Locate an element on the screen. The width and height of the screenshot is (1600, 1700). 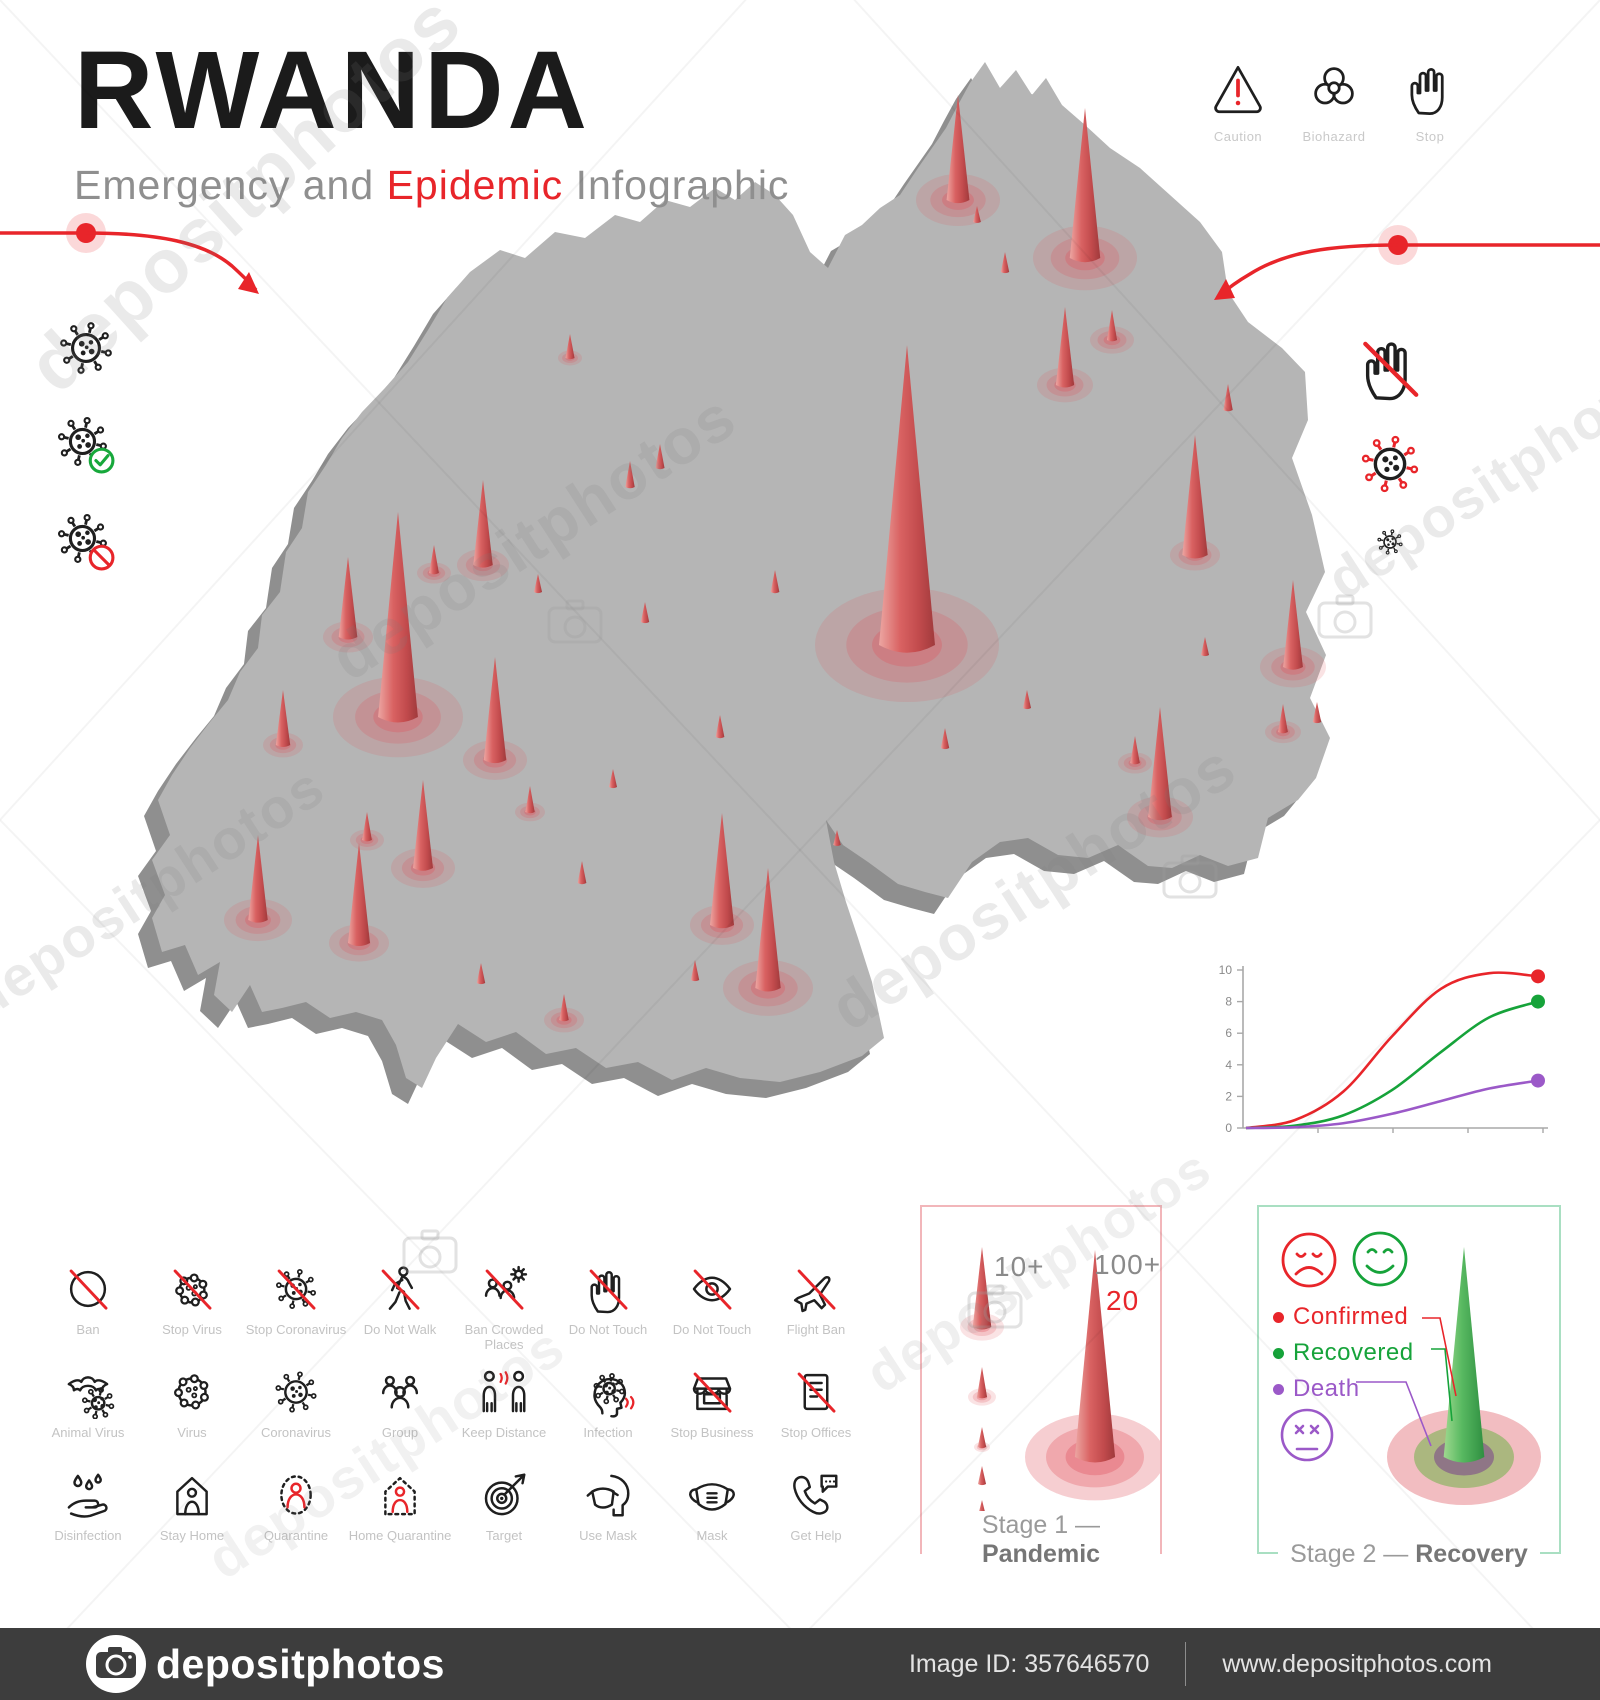
legend-leader-lines is located at coordinates (1406, 1382).